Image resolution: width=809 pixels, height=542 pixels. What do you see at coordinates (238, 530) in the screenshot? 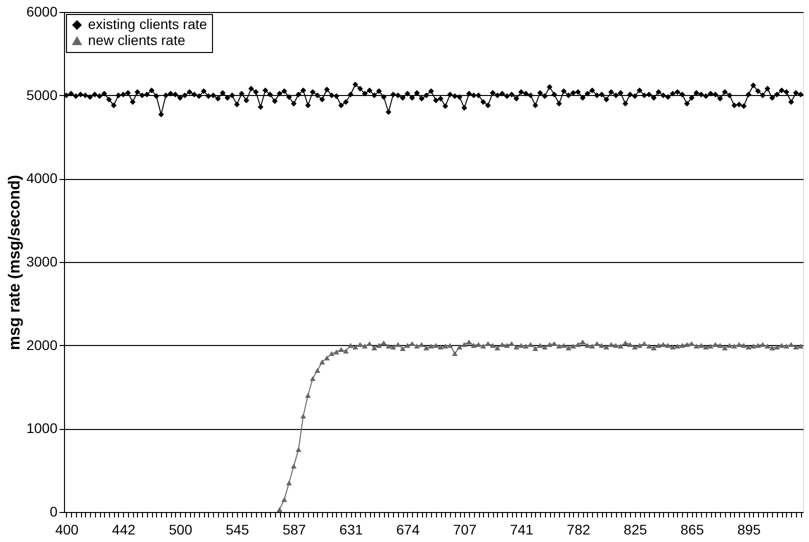
I see `x-tick-label: 545` at bounding box center [238, 530].